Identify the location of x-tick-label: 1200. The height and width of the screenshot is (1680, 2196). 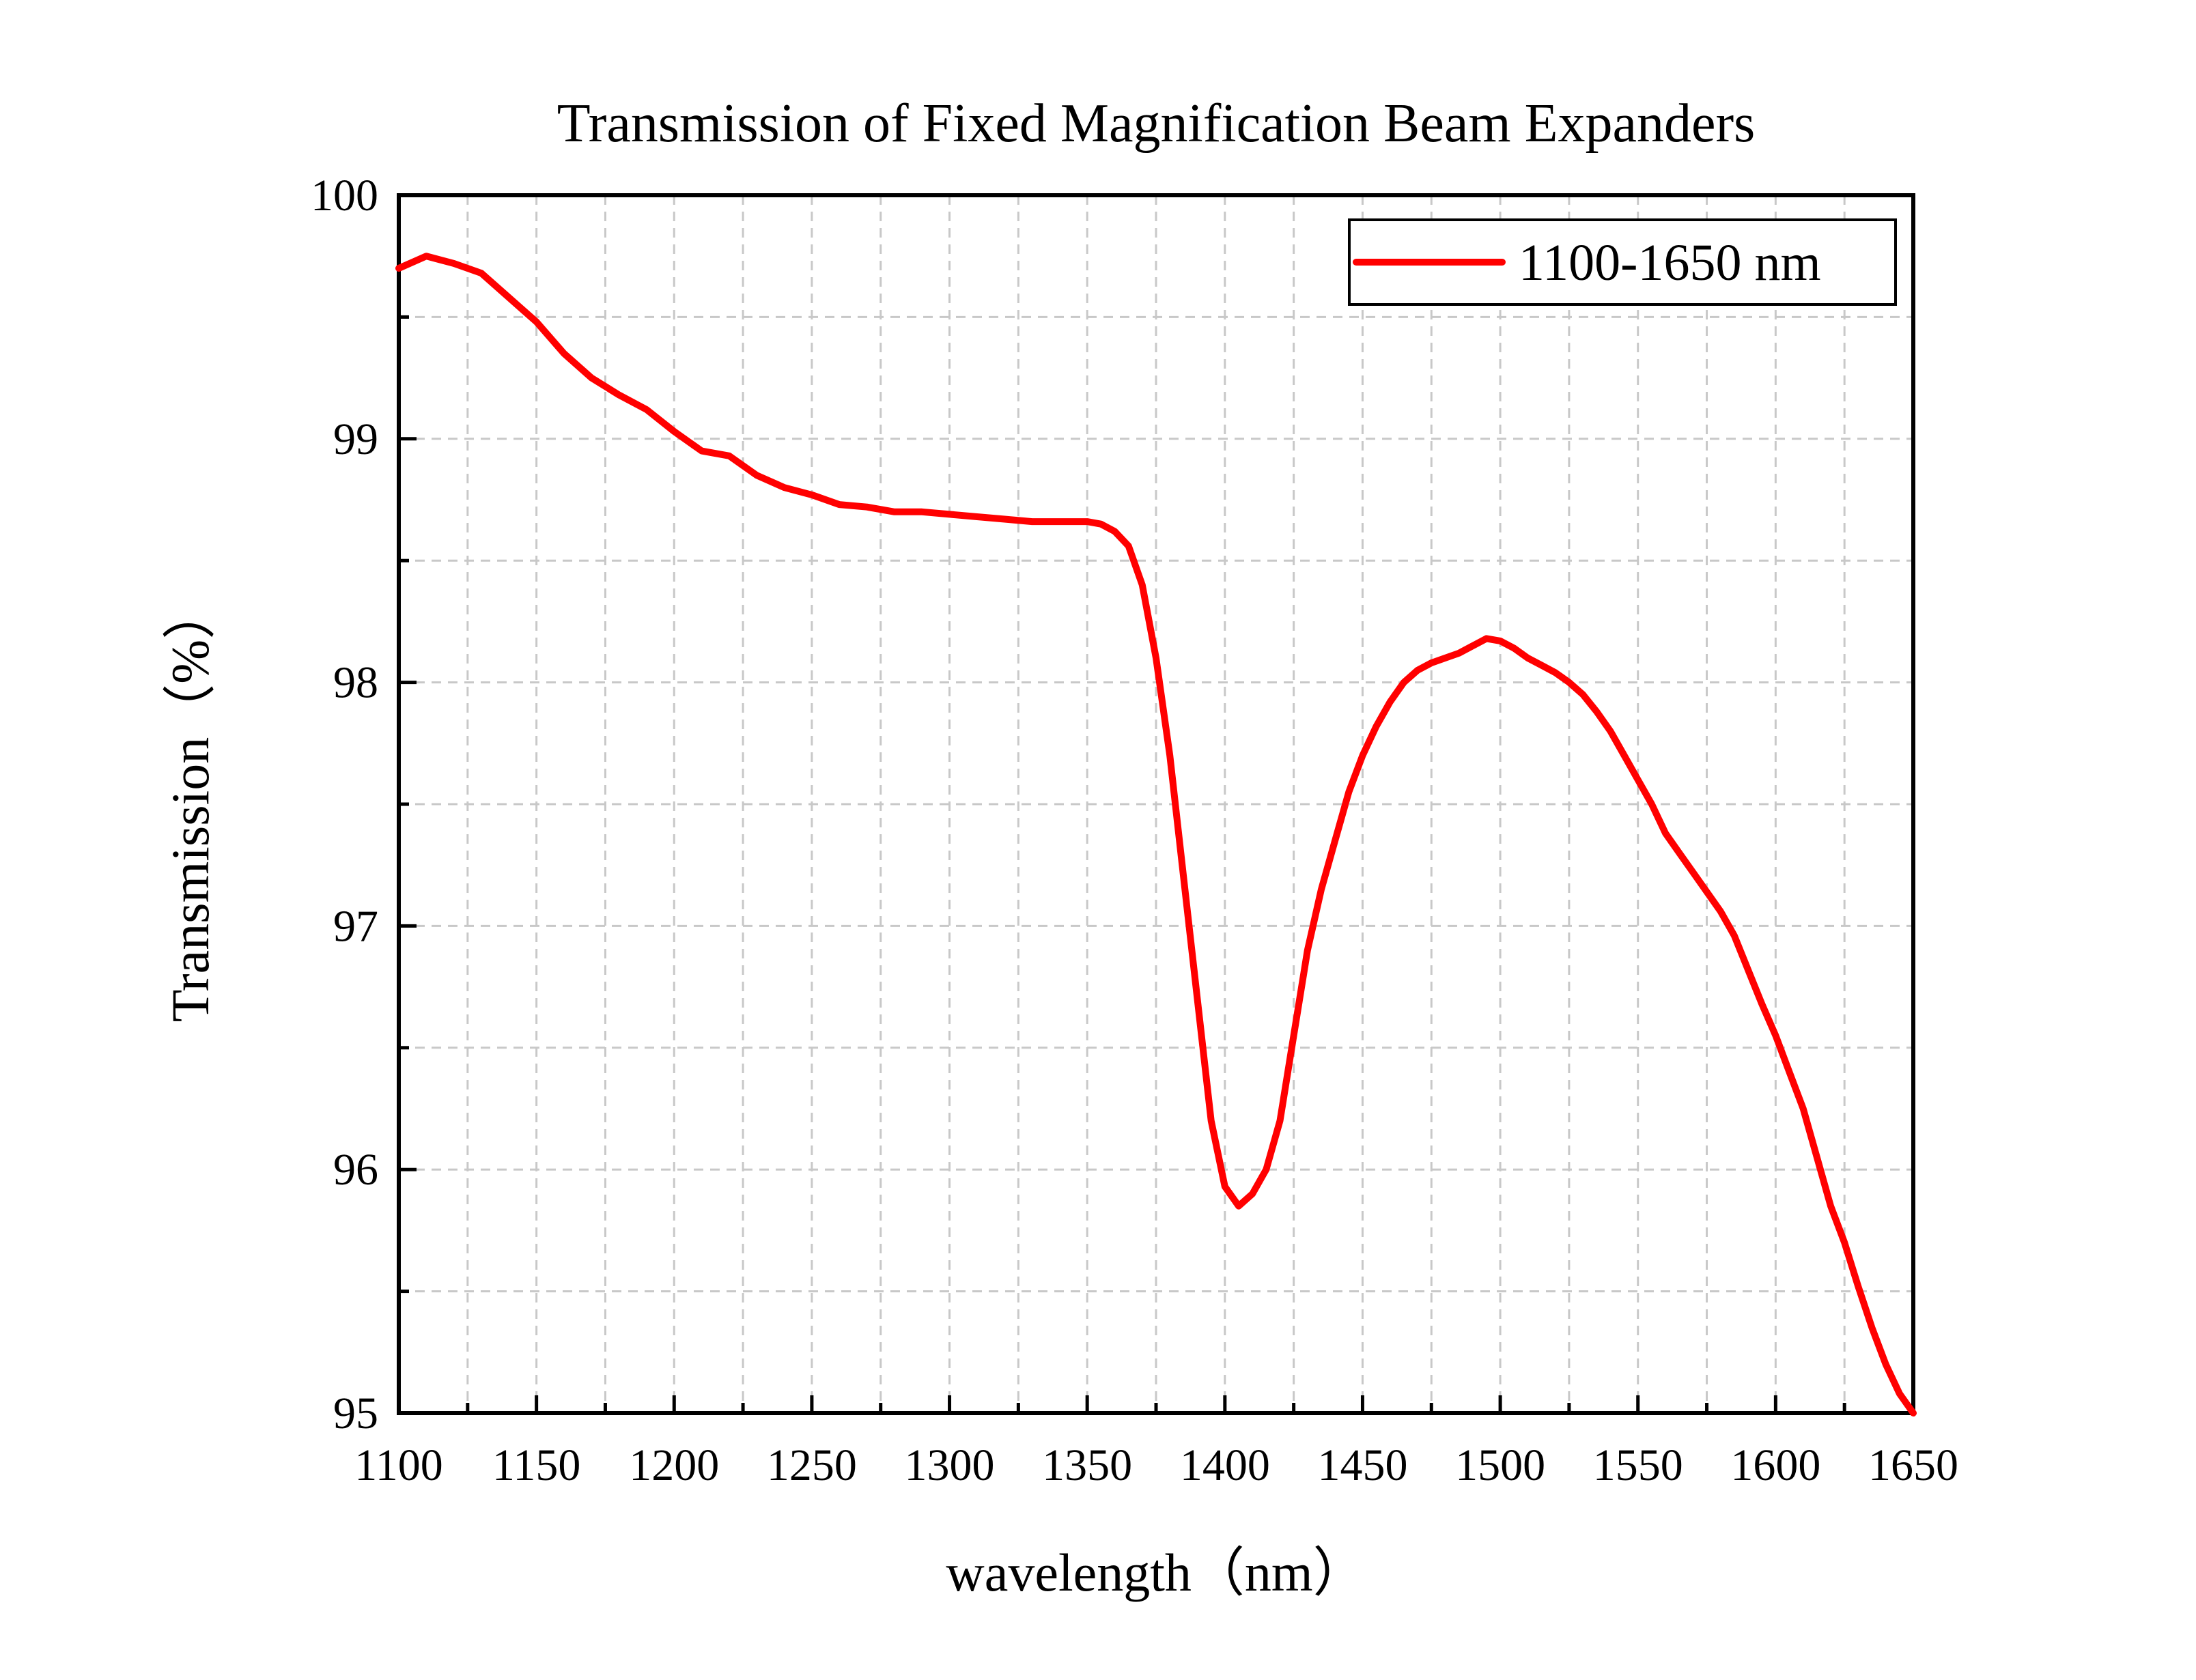
(674, 1465).